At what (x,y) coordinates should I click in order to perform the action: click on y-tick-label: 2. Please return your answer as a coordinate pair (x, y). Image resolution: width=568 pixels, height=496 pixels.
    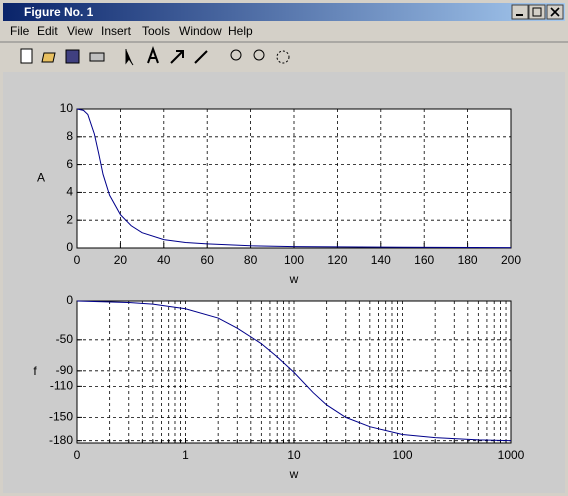
    Looking at the image, I should click on (69, 219).